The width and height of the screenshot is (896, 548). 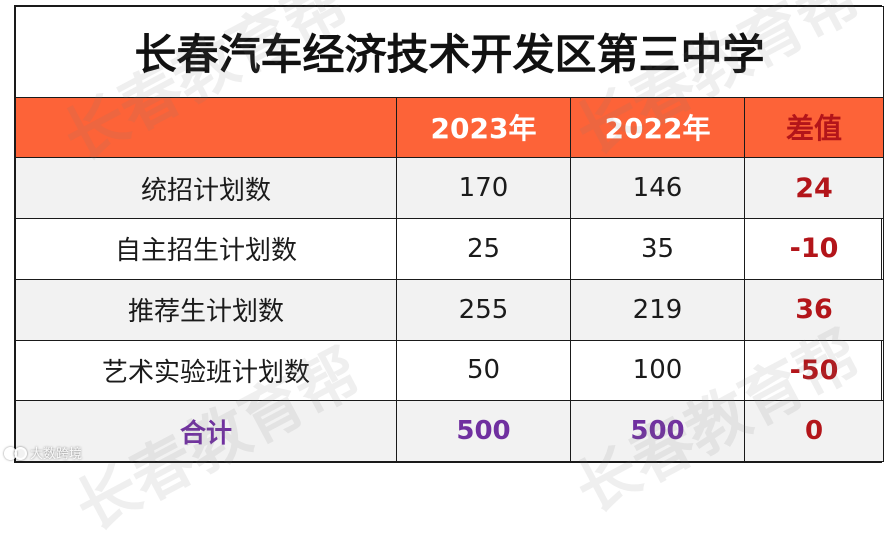 I want to click on row-2023-value: 50, so click(x=483, y=370).